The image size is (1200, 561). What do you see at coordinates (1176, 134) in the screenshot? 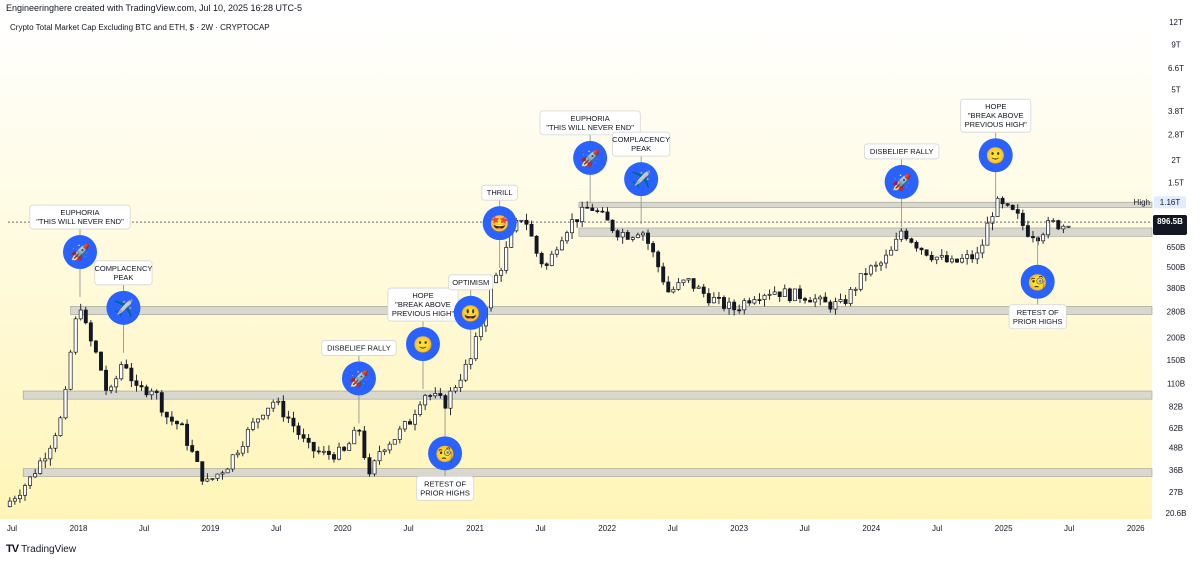
I see `price-tick-label: 2.8T` at bounding box center [1176, 134].